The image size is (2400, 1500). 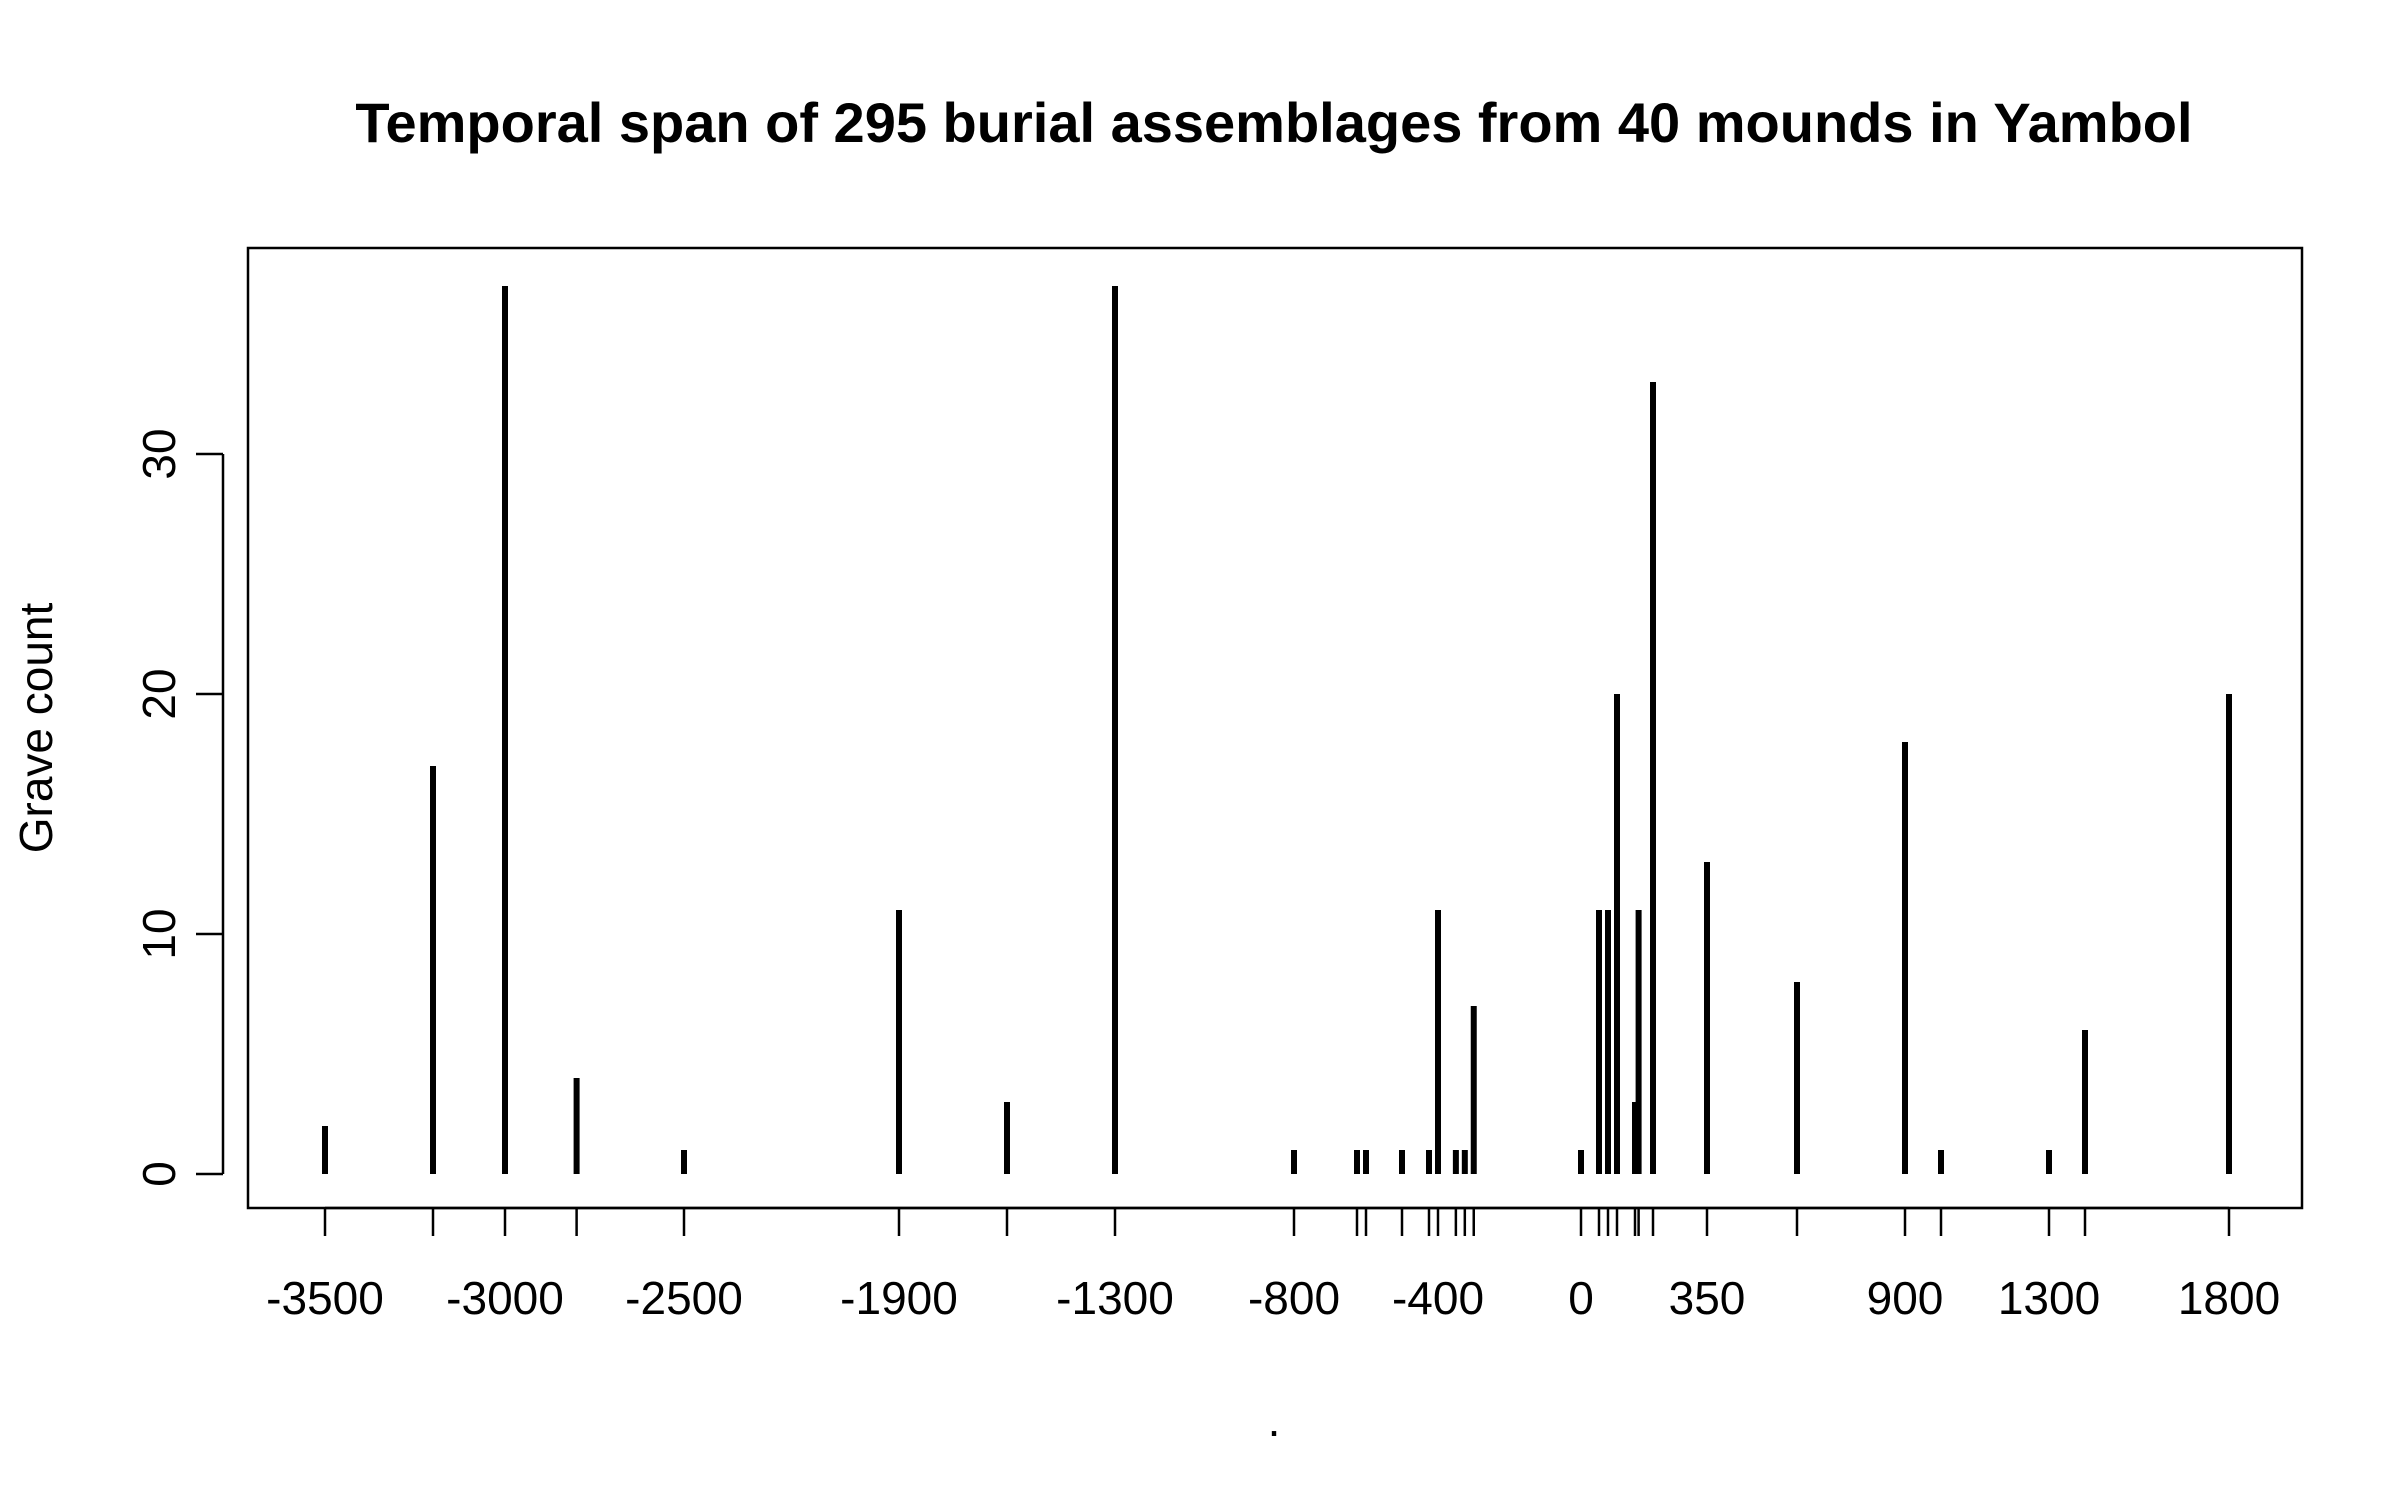 What do you see at coordinates (159, 933) in the screenshot?
I see `y-tick-label: 10` at bounding box center [159, 933].